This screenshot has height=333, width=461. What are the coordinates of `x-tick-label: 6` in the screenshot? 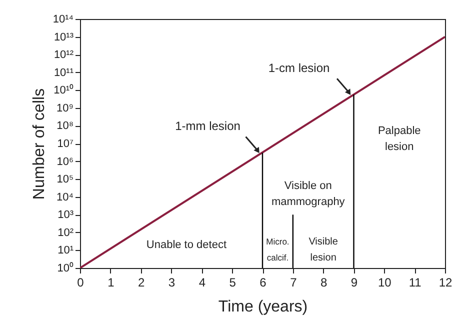 It's located at (263, 283).